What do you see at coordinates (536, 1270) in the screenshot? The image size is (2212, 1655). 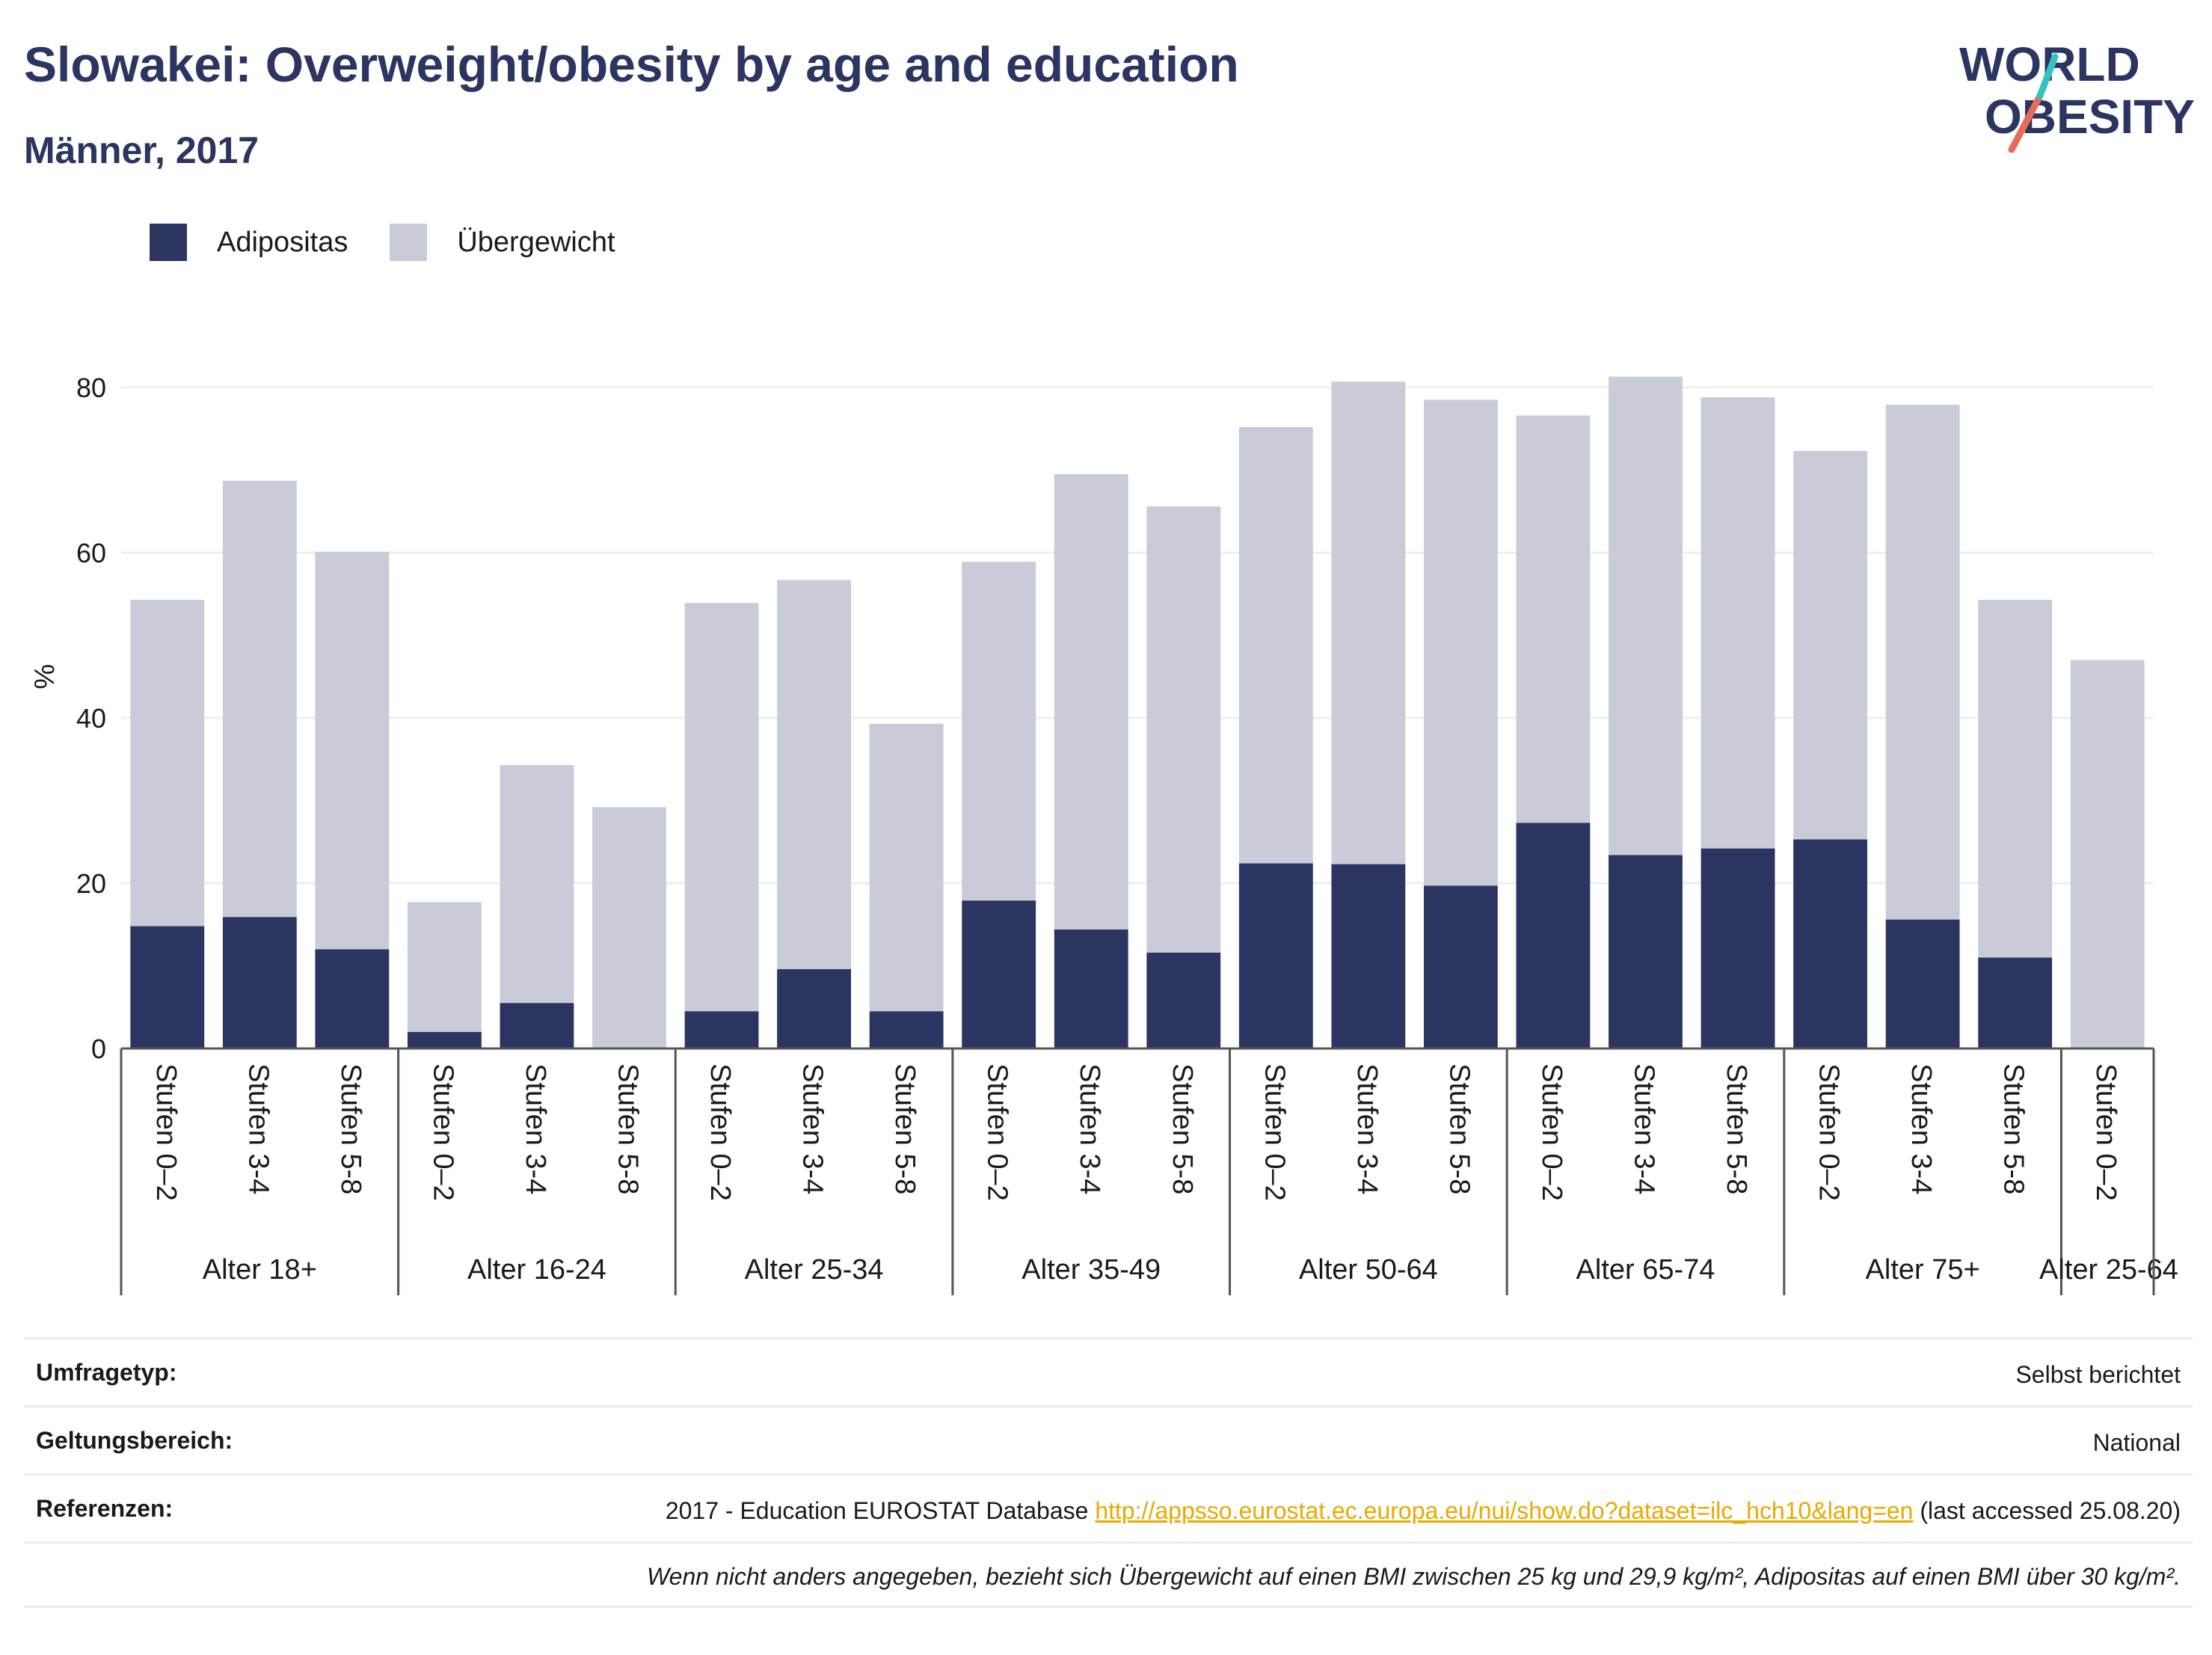 I see `group-label: Alter 16-24` at bounding box center [536, 1270].